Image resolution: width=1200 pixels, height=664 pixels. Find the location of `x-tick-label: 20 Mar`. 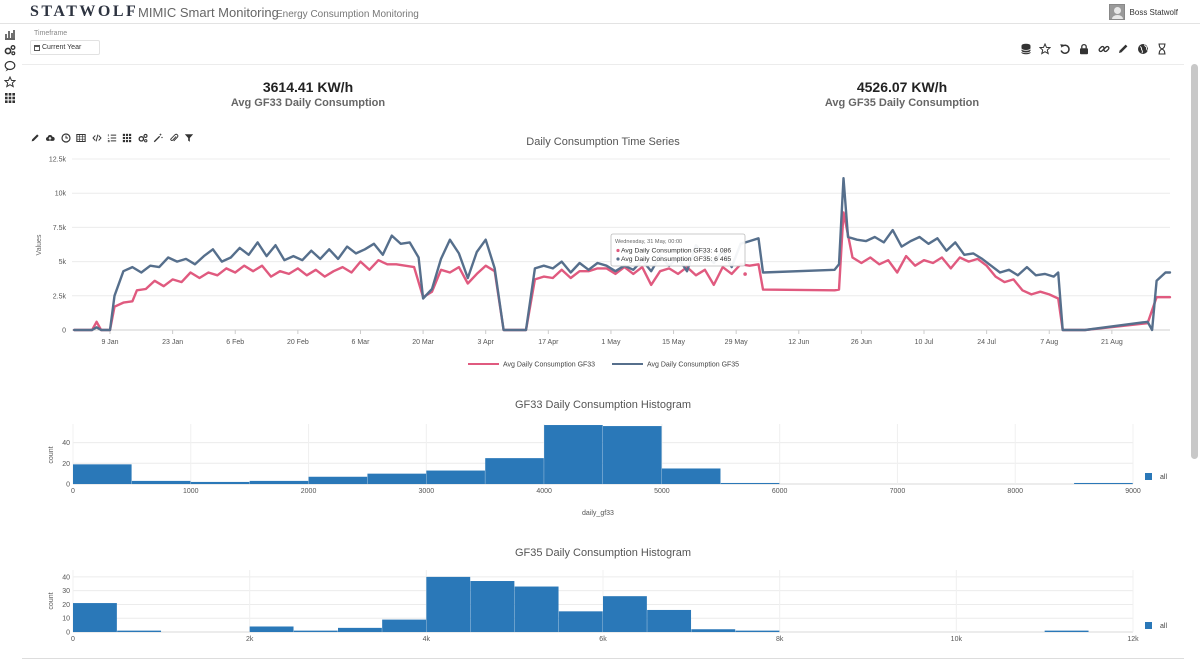

x-tick-label: 20 Mar is located at coordinates (423, 342).